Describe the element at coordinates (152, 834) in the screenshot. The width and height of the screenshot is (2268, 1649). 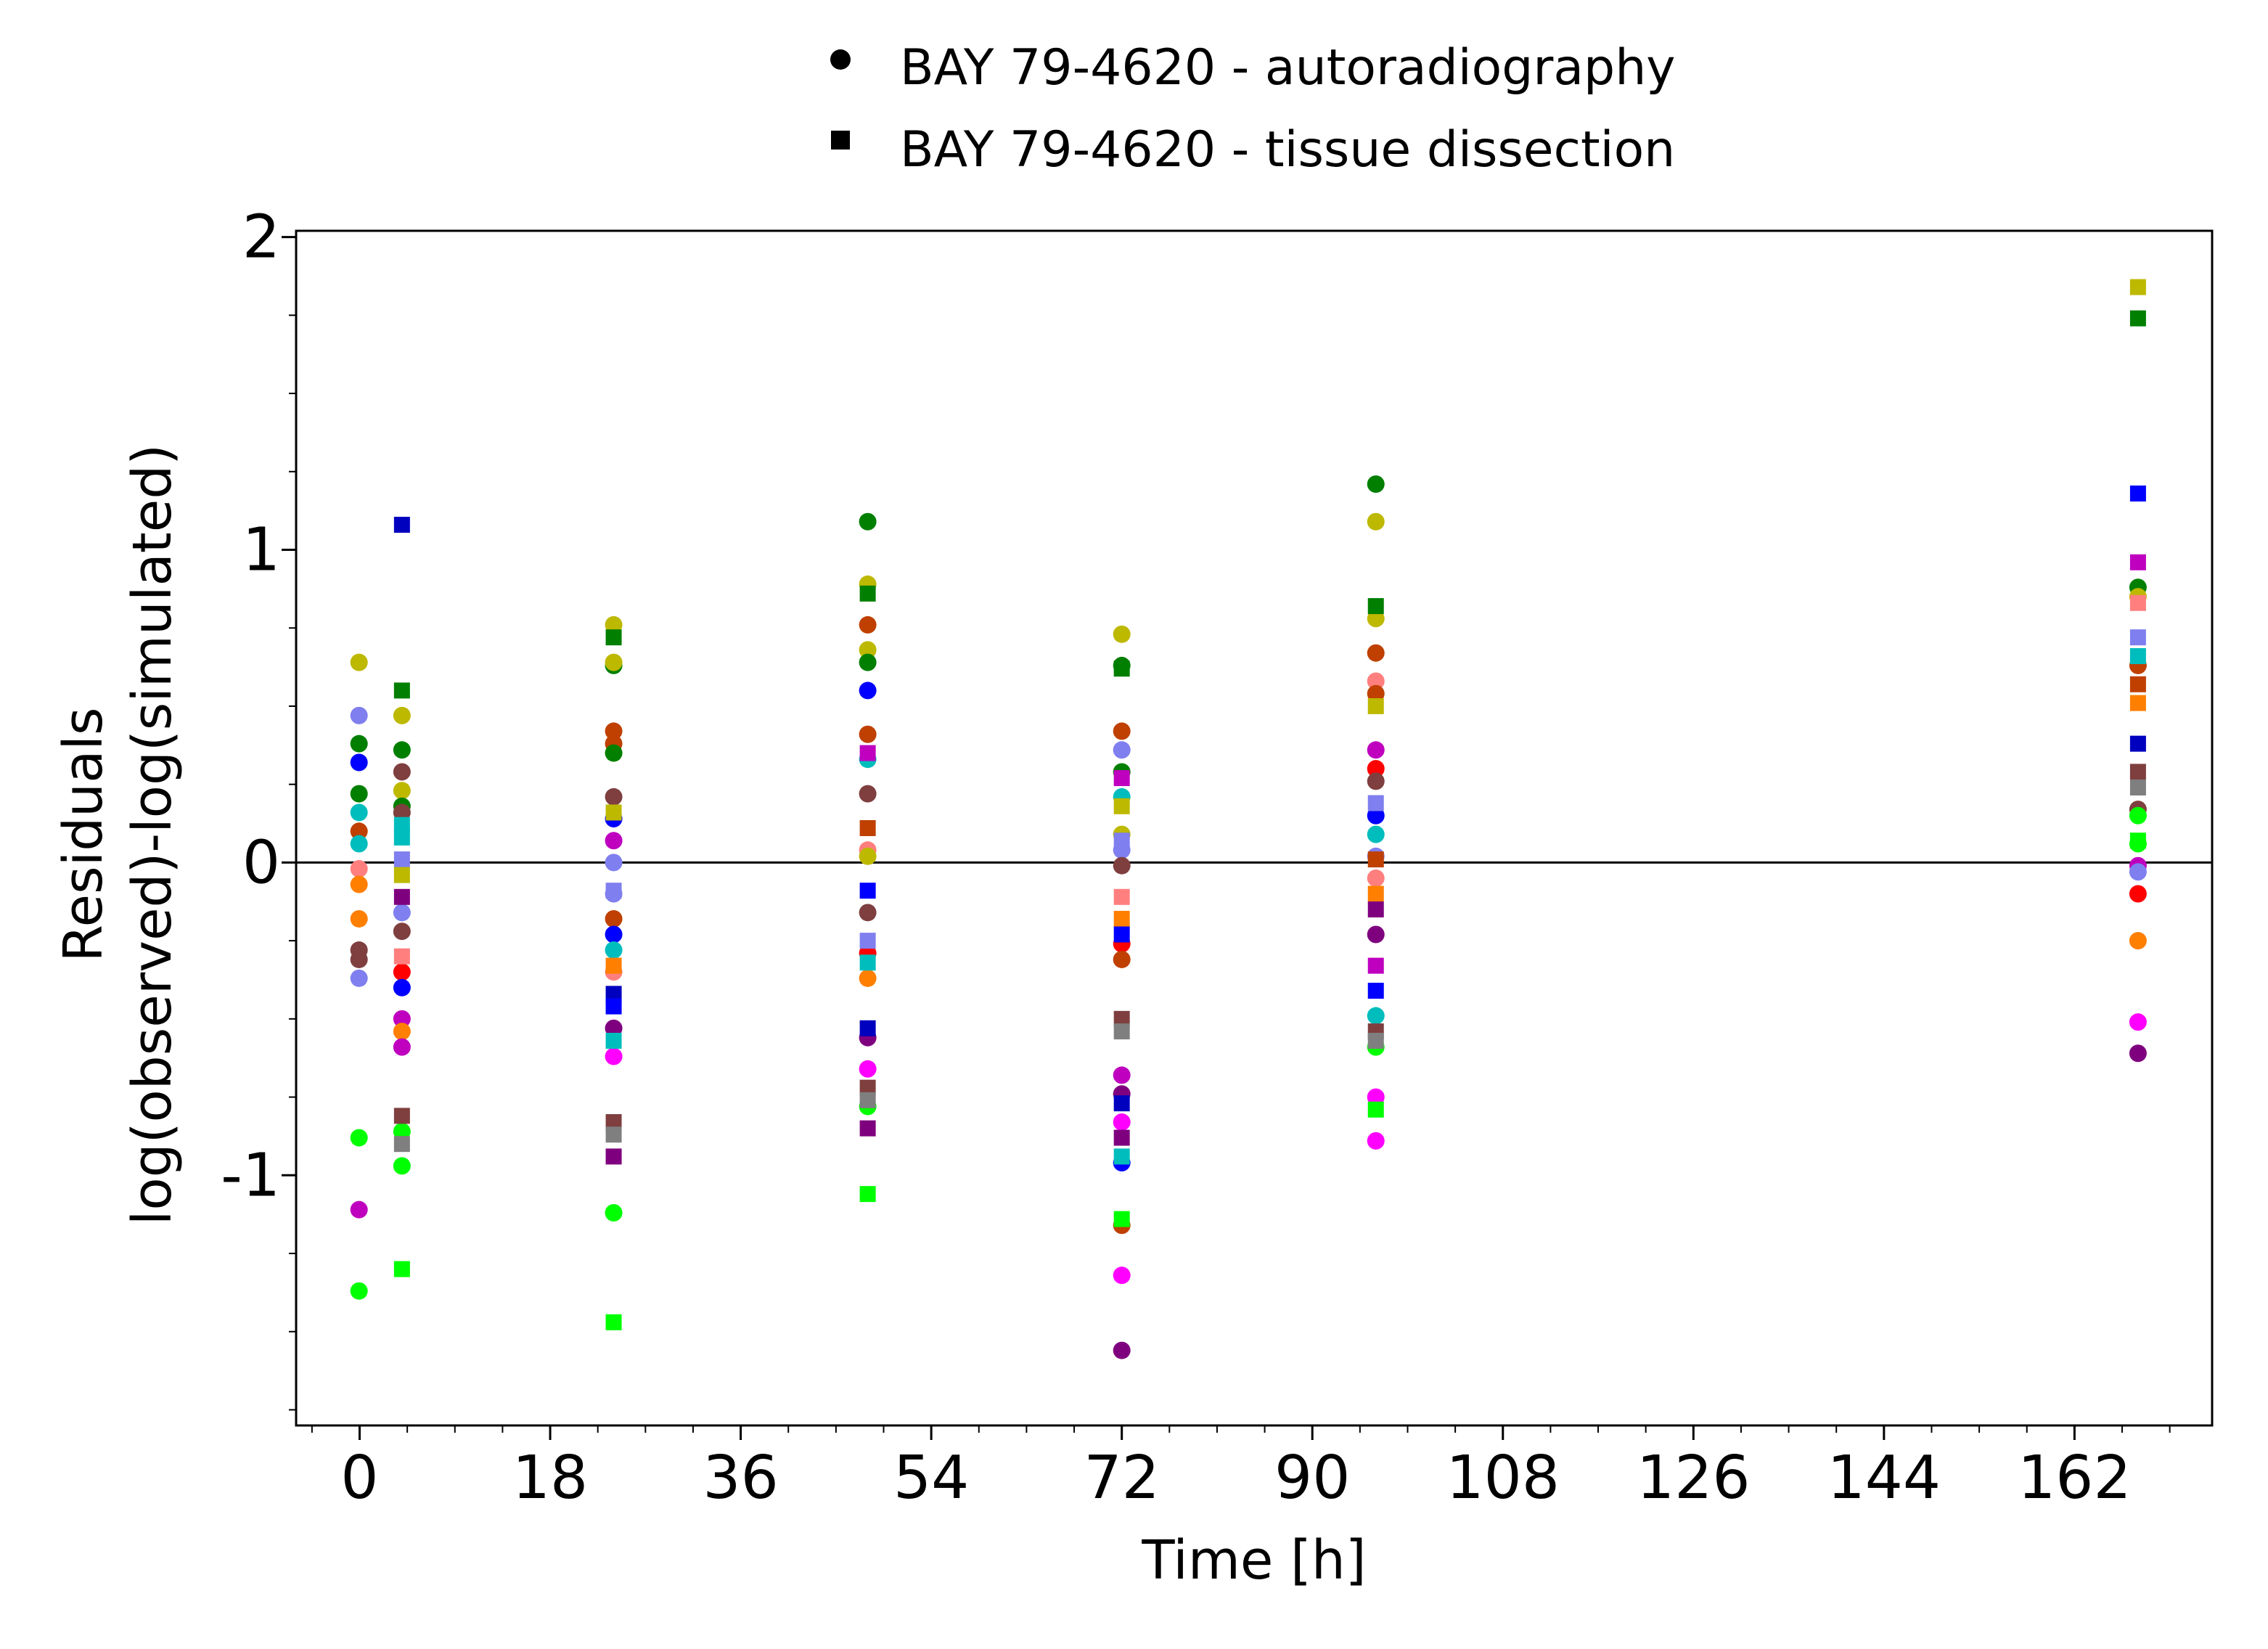
I see `y-axis-title-line-2: log(observed)-log(simulated)` at that location.